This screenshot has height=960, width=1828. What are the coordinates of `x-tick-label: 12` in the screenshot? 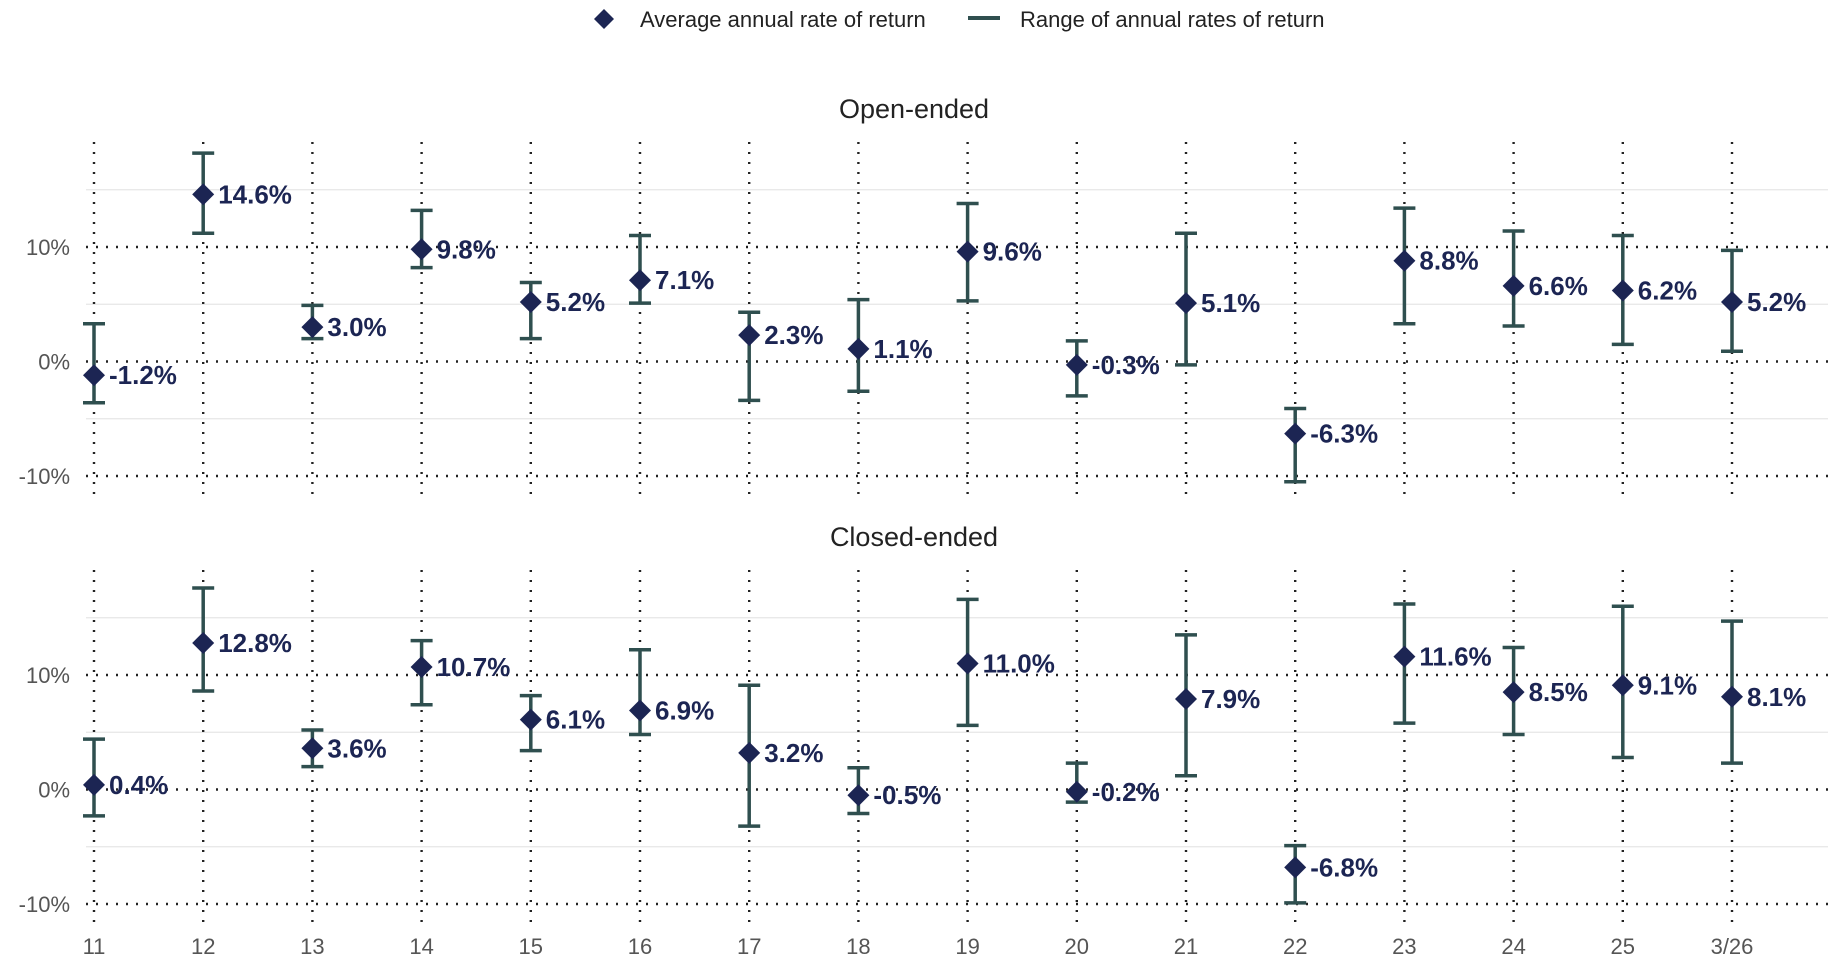 It's located at (203, 946).